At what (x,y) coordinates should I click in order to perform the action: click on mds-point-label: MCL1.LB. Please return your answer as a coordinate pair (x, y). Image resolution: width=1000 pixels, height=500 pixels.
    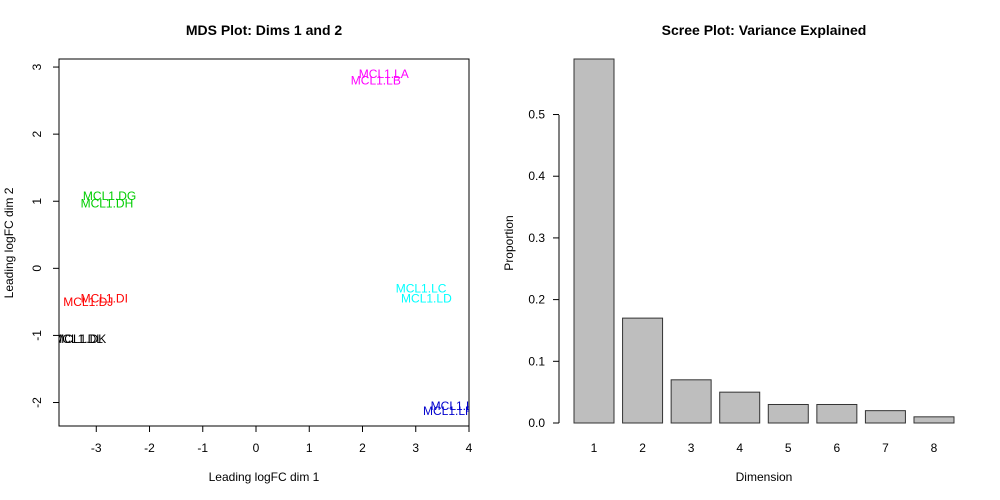
    Looking at the image, I should click on (376, 80).